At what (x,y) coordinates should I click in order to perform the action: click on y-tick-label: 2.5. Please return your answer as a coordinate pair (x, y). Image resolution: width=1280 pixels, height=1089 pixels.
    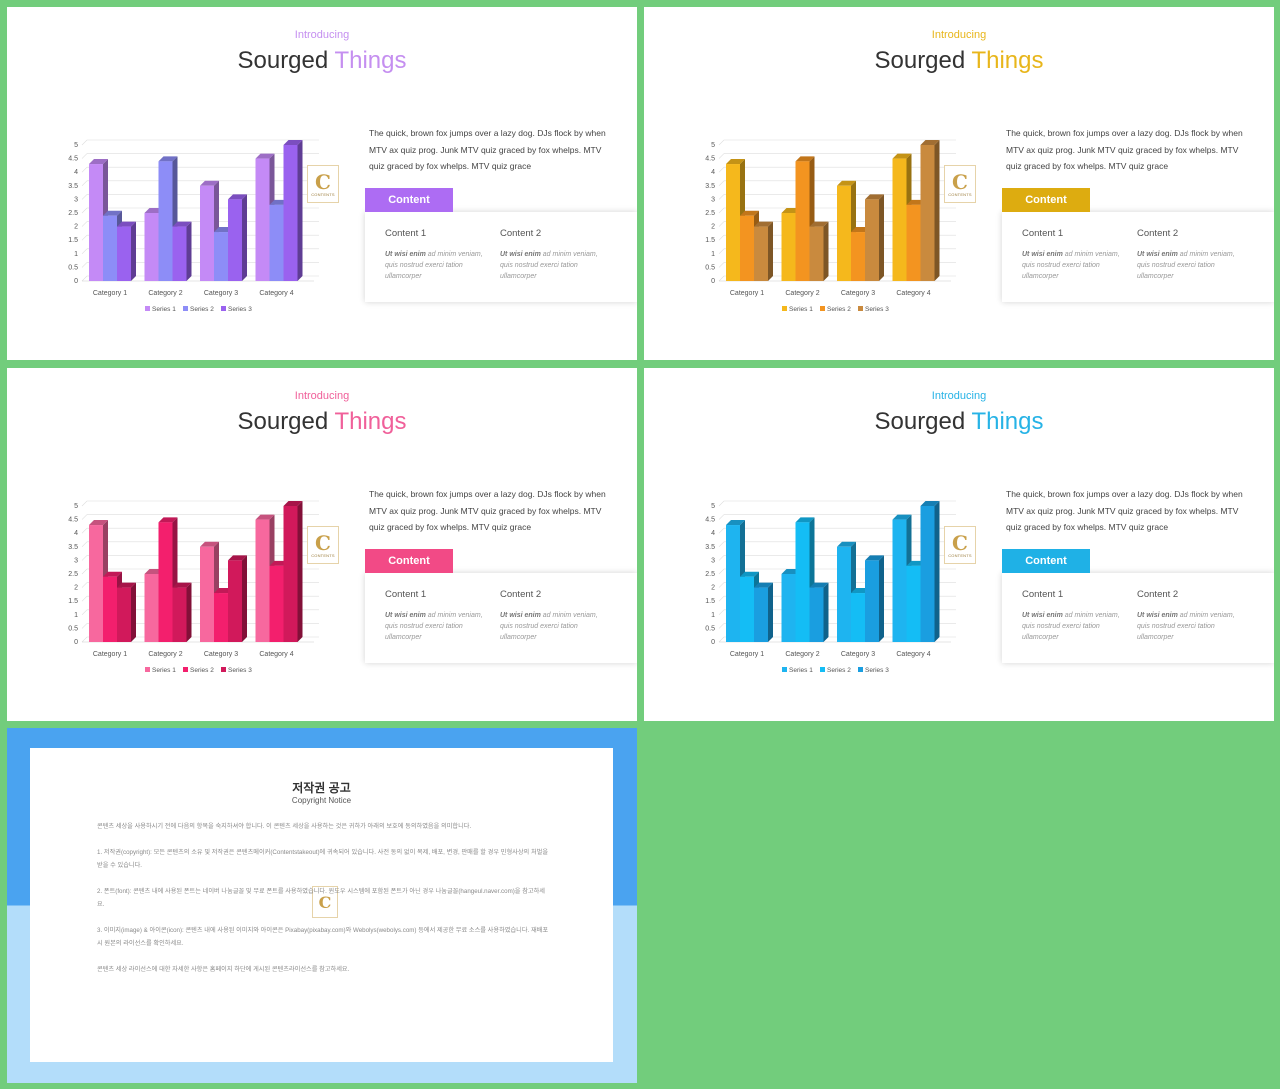
    Looking at the image, I should click on (73, 574).